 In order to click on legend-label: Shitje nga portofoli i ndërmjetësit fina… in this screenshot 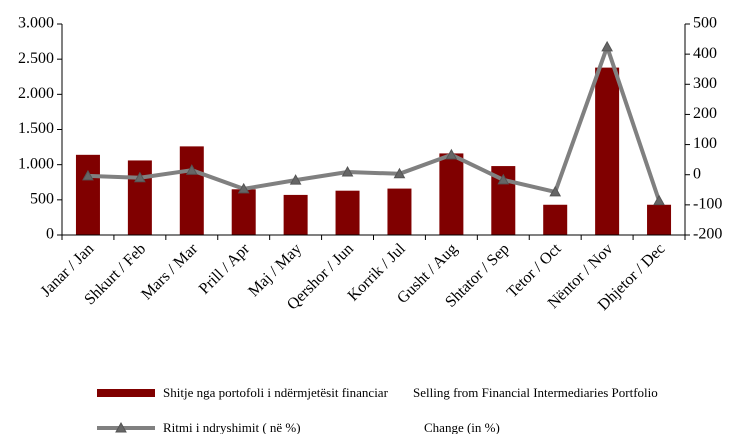, I will do `click(276, 392)`.